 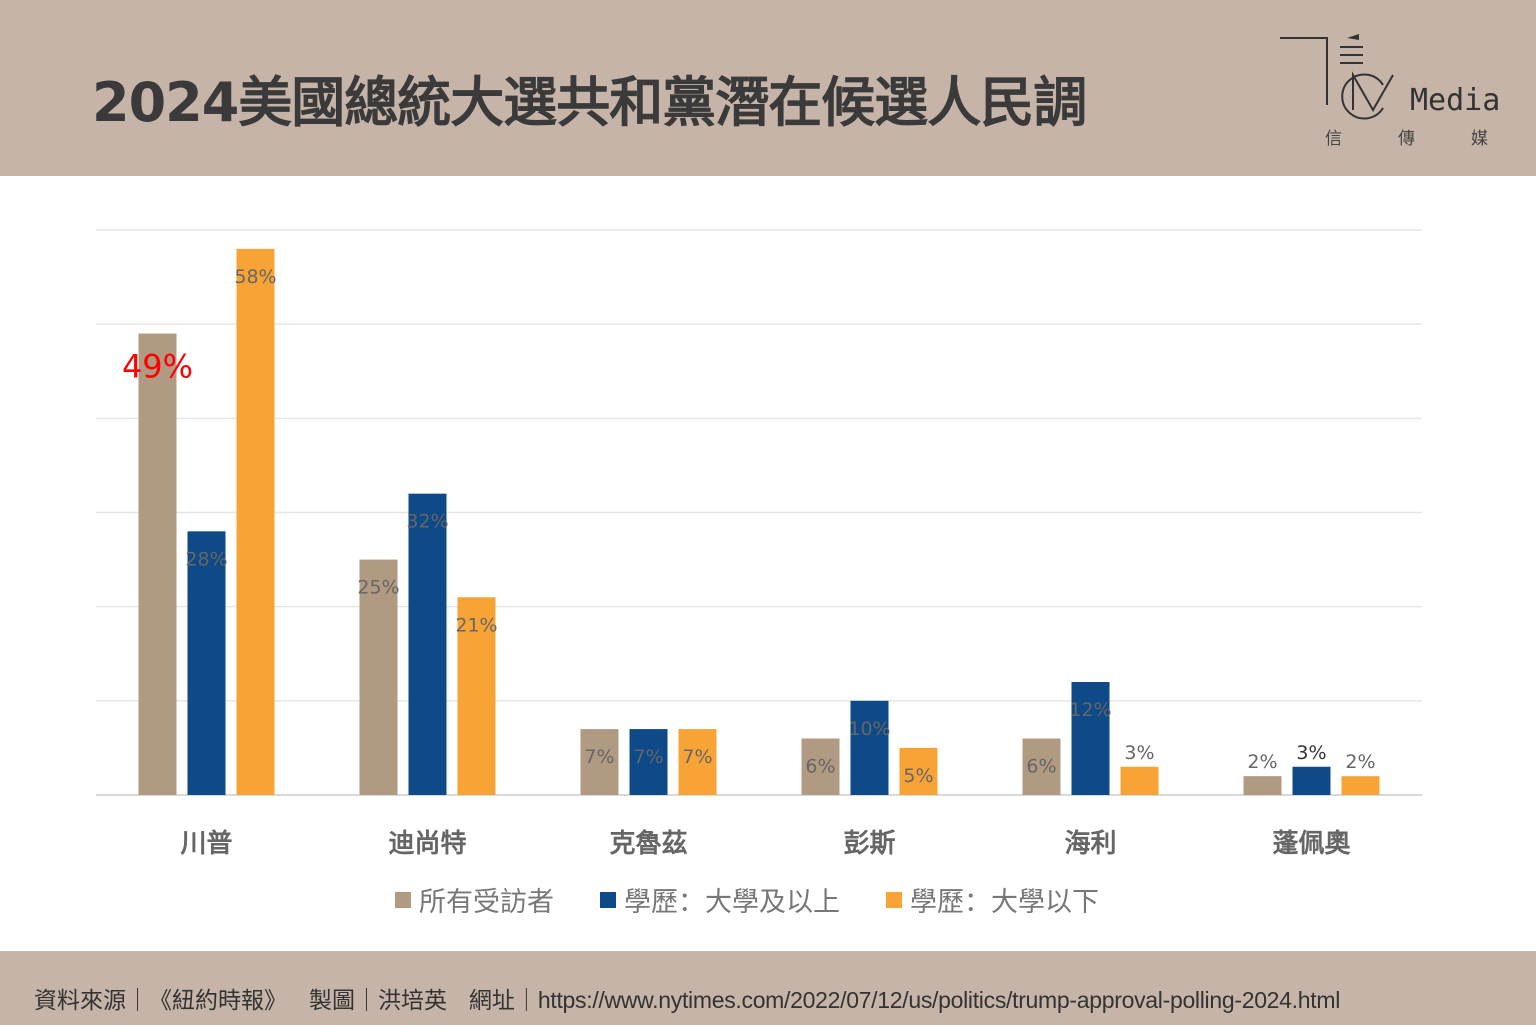 What do you see at coordinates (732, 902) in the screenshot?
I see `legend-label: 學歷：大學及以上` at bounding box center [732, 902].